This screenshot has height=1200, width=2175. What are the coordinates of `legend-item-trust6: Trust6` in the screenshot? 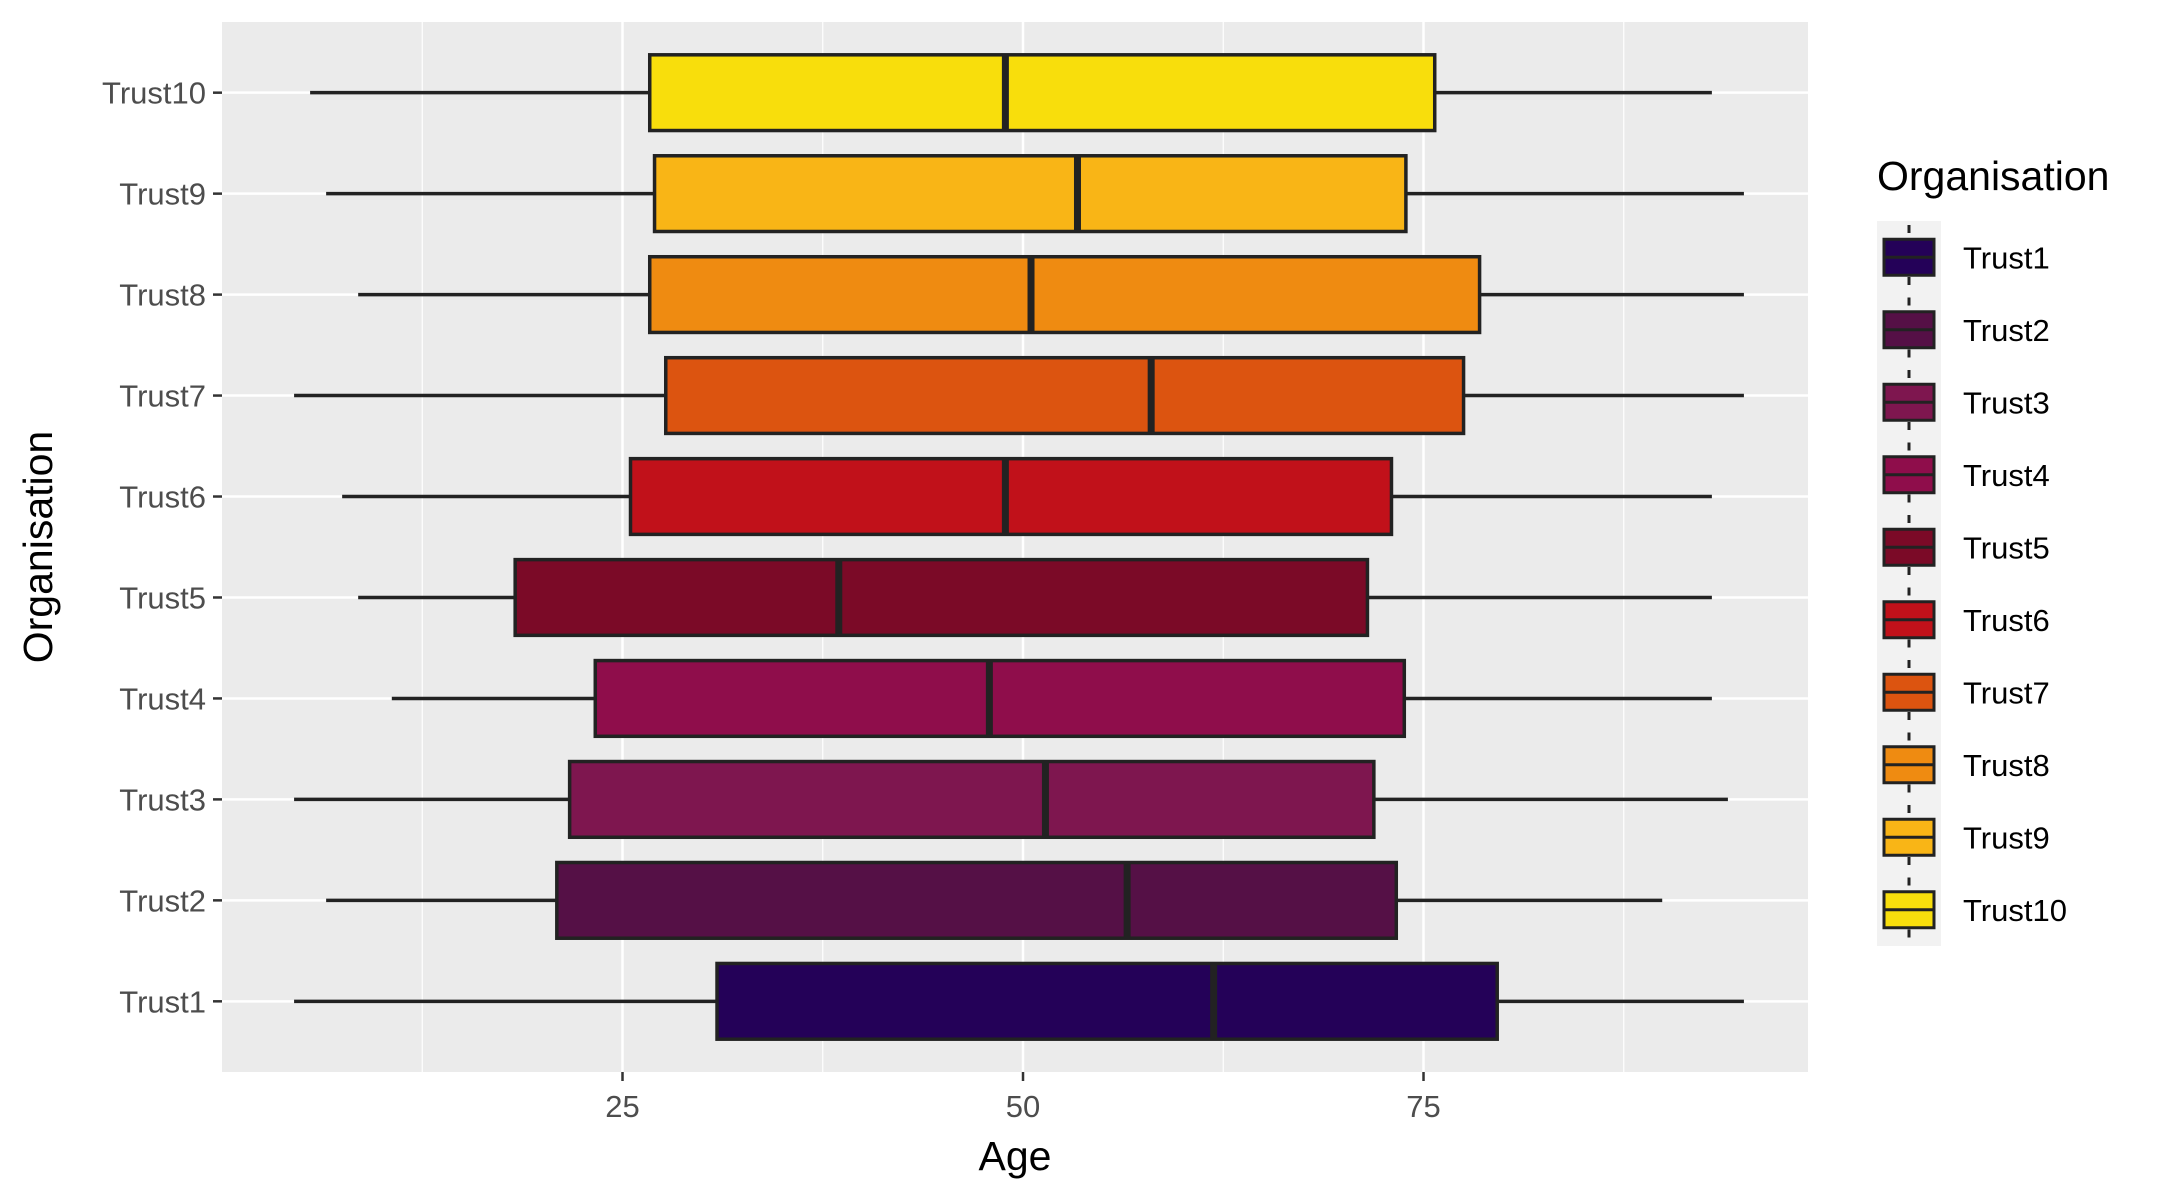 It's located at (1966, 619).